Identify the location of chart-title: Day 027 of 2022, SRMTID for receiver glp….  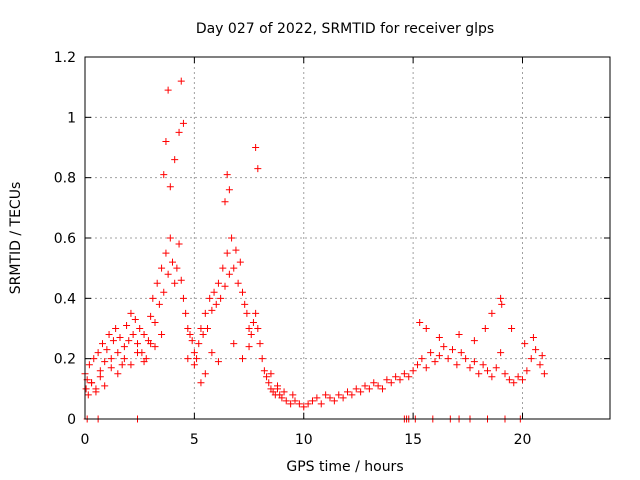
(345, 29).